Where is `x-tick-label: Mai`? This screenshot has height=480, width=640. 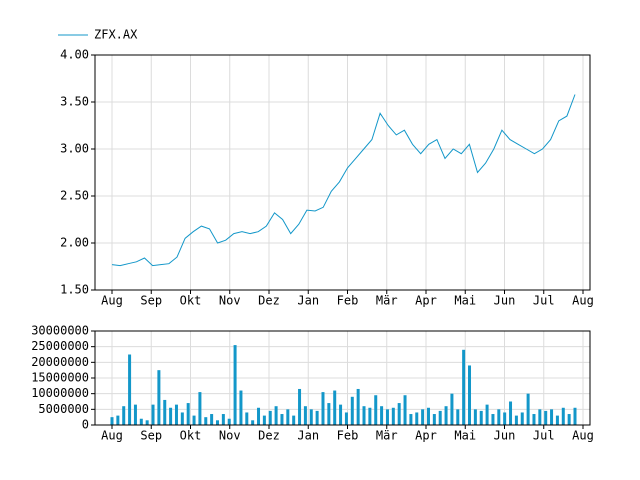 x-tick-label: Mai is located at coordinates (465, 301).